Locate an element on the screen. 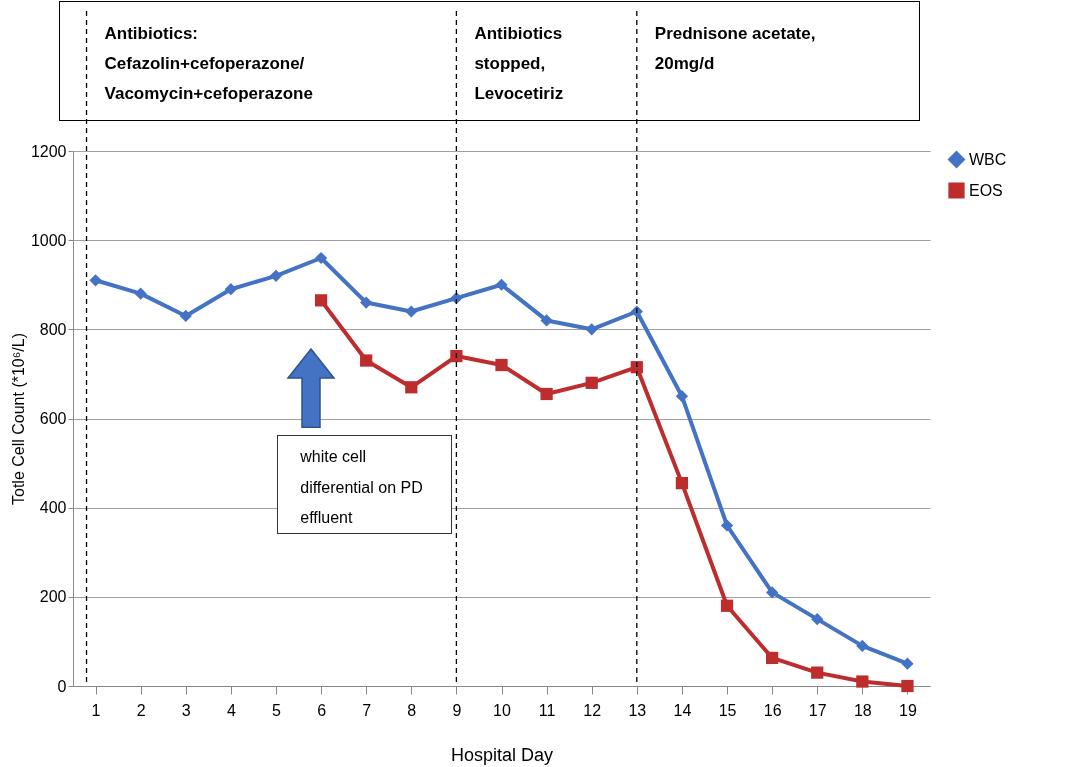 This screenshot has width=1080, height=767. x-tick-label: 10 is located at coordinates (502, 710).